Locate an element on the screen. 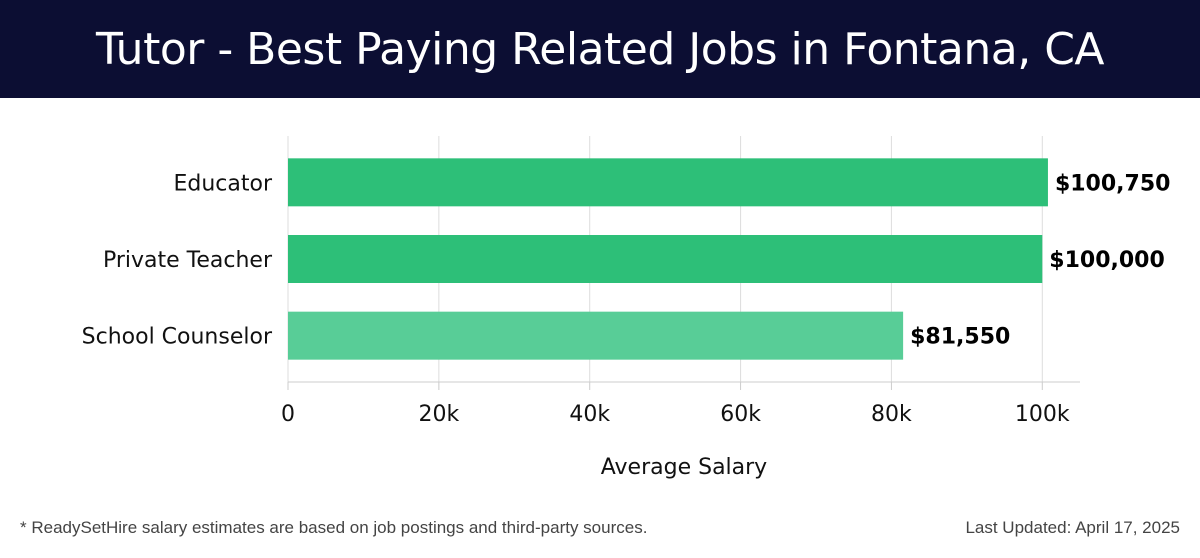 The image size is (1200, 558). x-tick-label: 40k is located at coordinates (589, 414).